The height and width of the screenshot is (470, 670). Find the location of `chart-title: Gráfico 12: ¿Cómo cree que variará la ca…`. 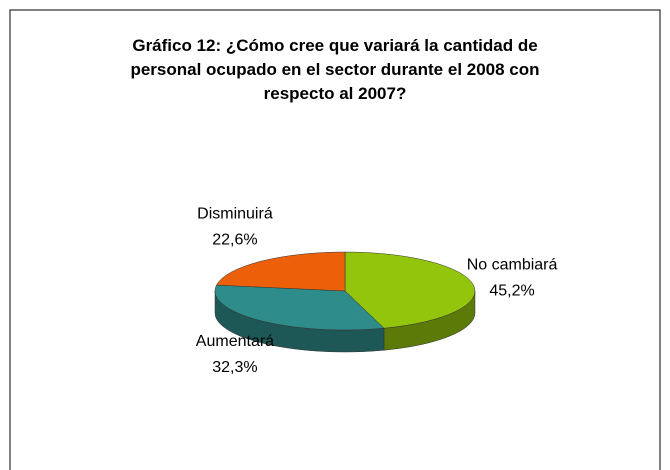

chart-title: Gráfico 12: ¿Cómo cree que variará la ca… is located at coordinates (335, 69).